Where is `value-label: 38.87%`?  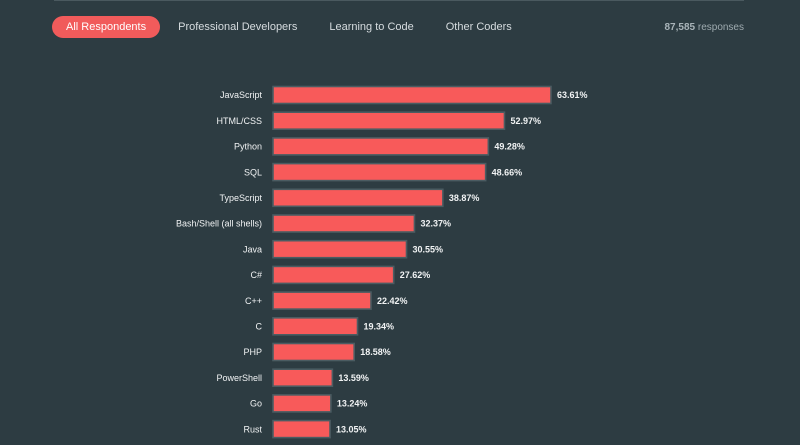
value-label: 38.87% is located at coordinates (464, 198).